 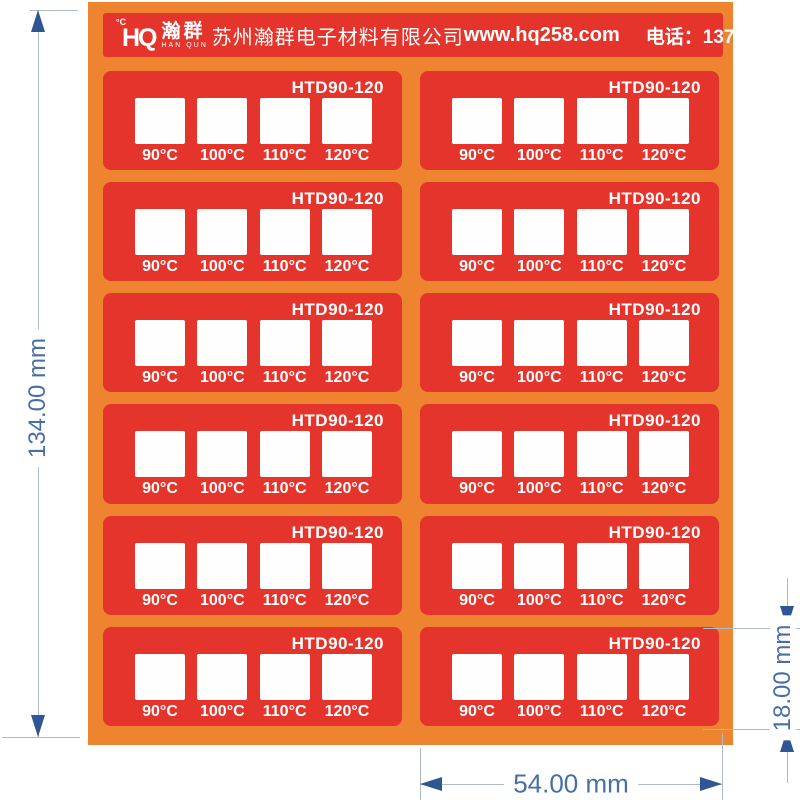 What do you see at coordinates (160, 33) in the screenshot?
I see `brand-logo: °C HQ 瀚群 HAN QUN` at bounding box center [160, 33].